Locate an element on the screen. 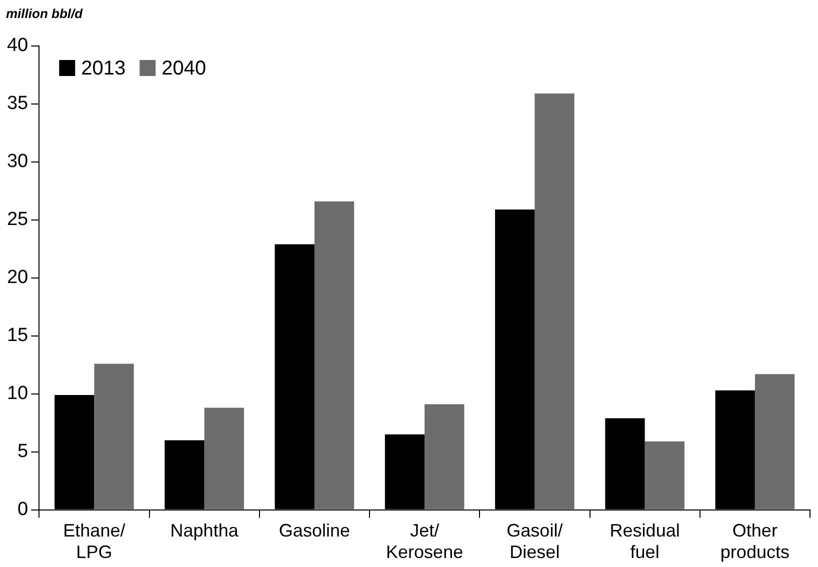 The height and width of the screenshot is (567, 818). x-tick-label: Ethane/ LPG is located at coordinates (94, 541).